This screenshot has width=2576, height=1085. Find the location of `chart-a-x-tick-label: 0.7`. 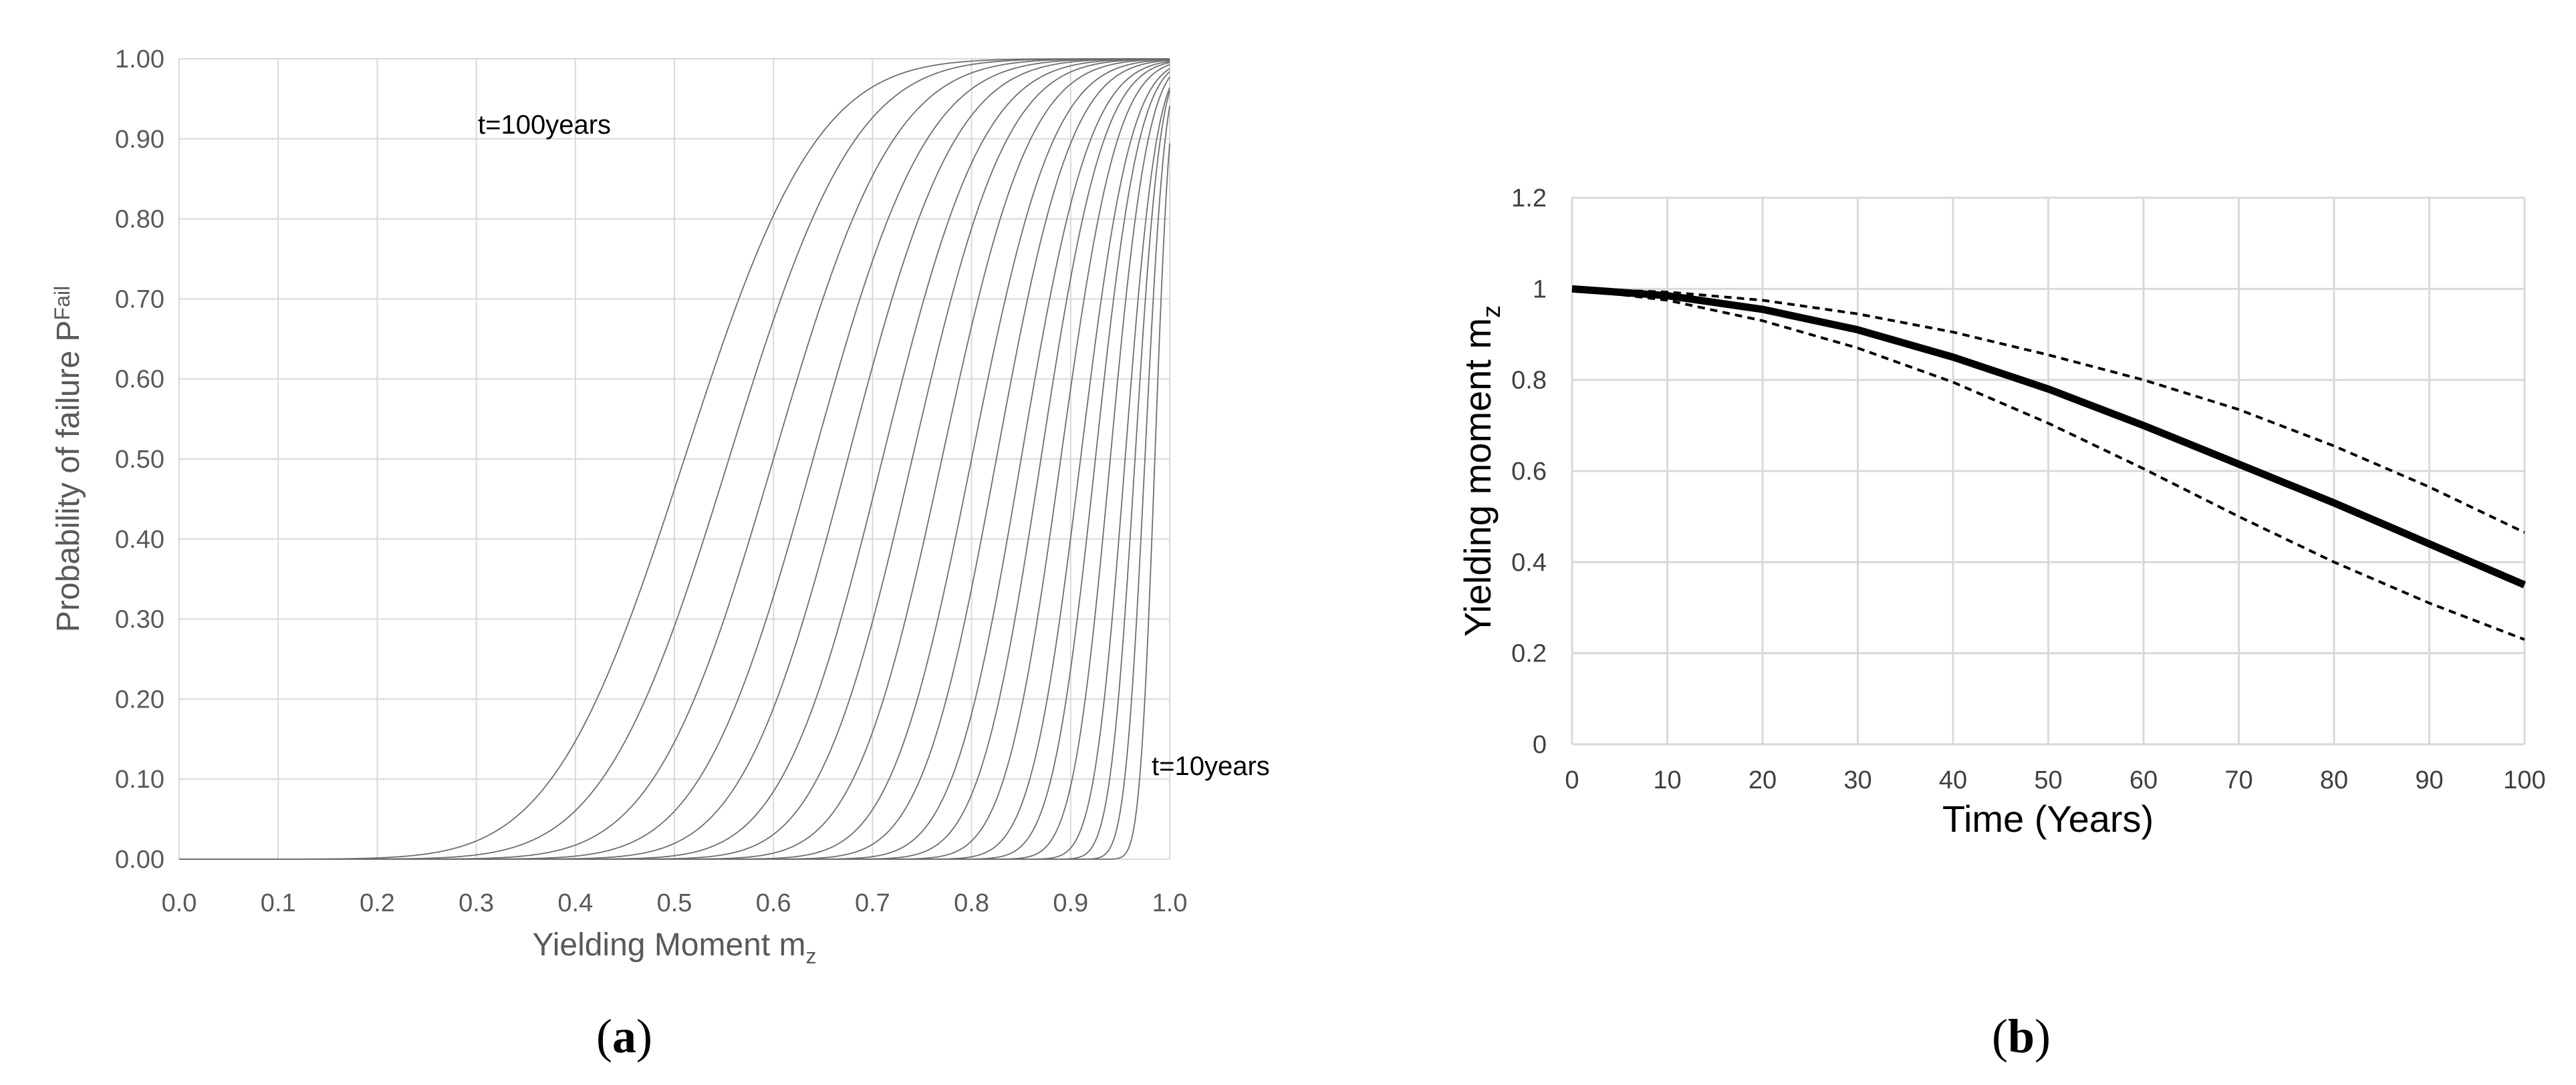

chart-a-x-tick-label: 0.7 is located at coordinates (872, 903).